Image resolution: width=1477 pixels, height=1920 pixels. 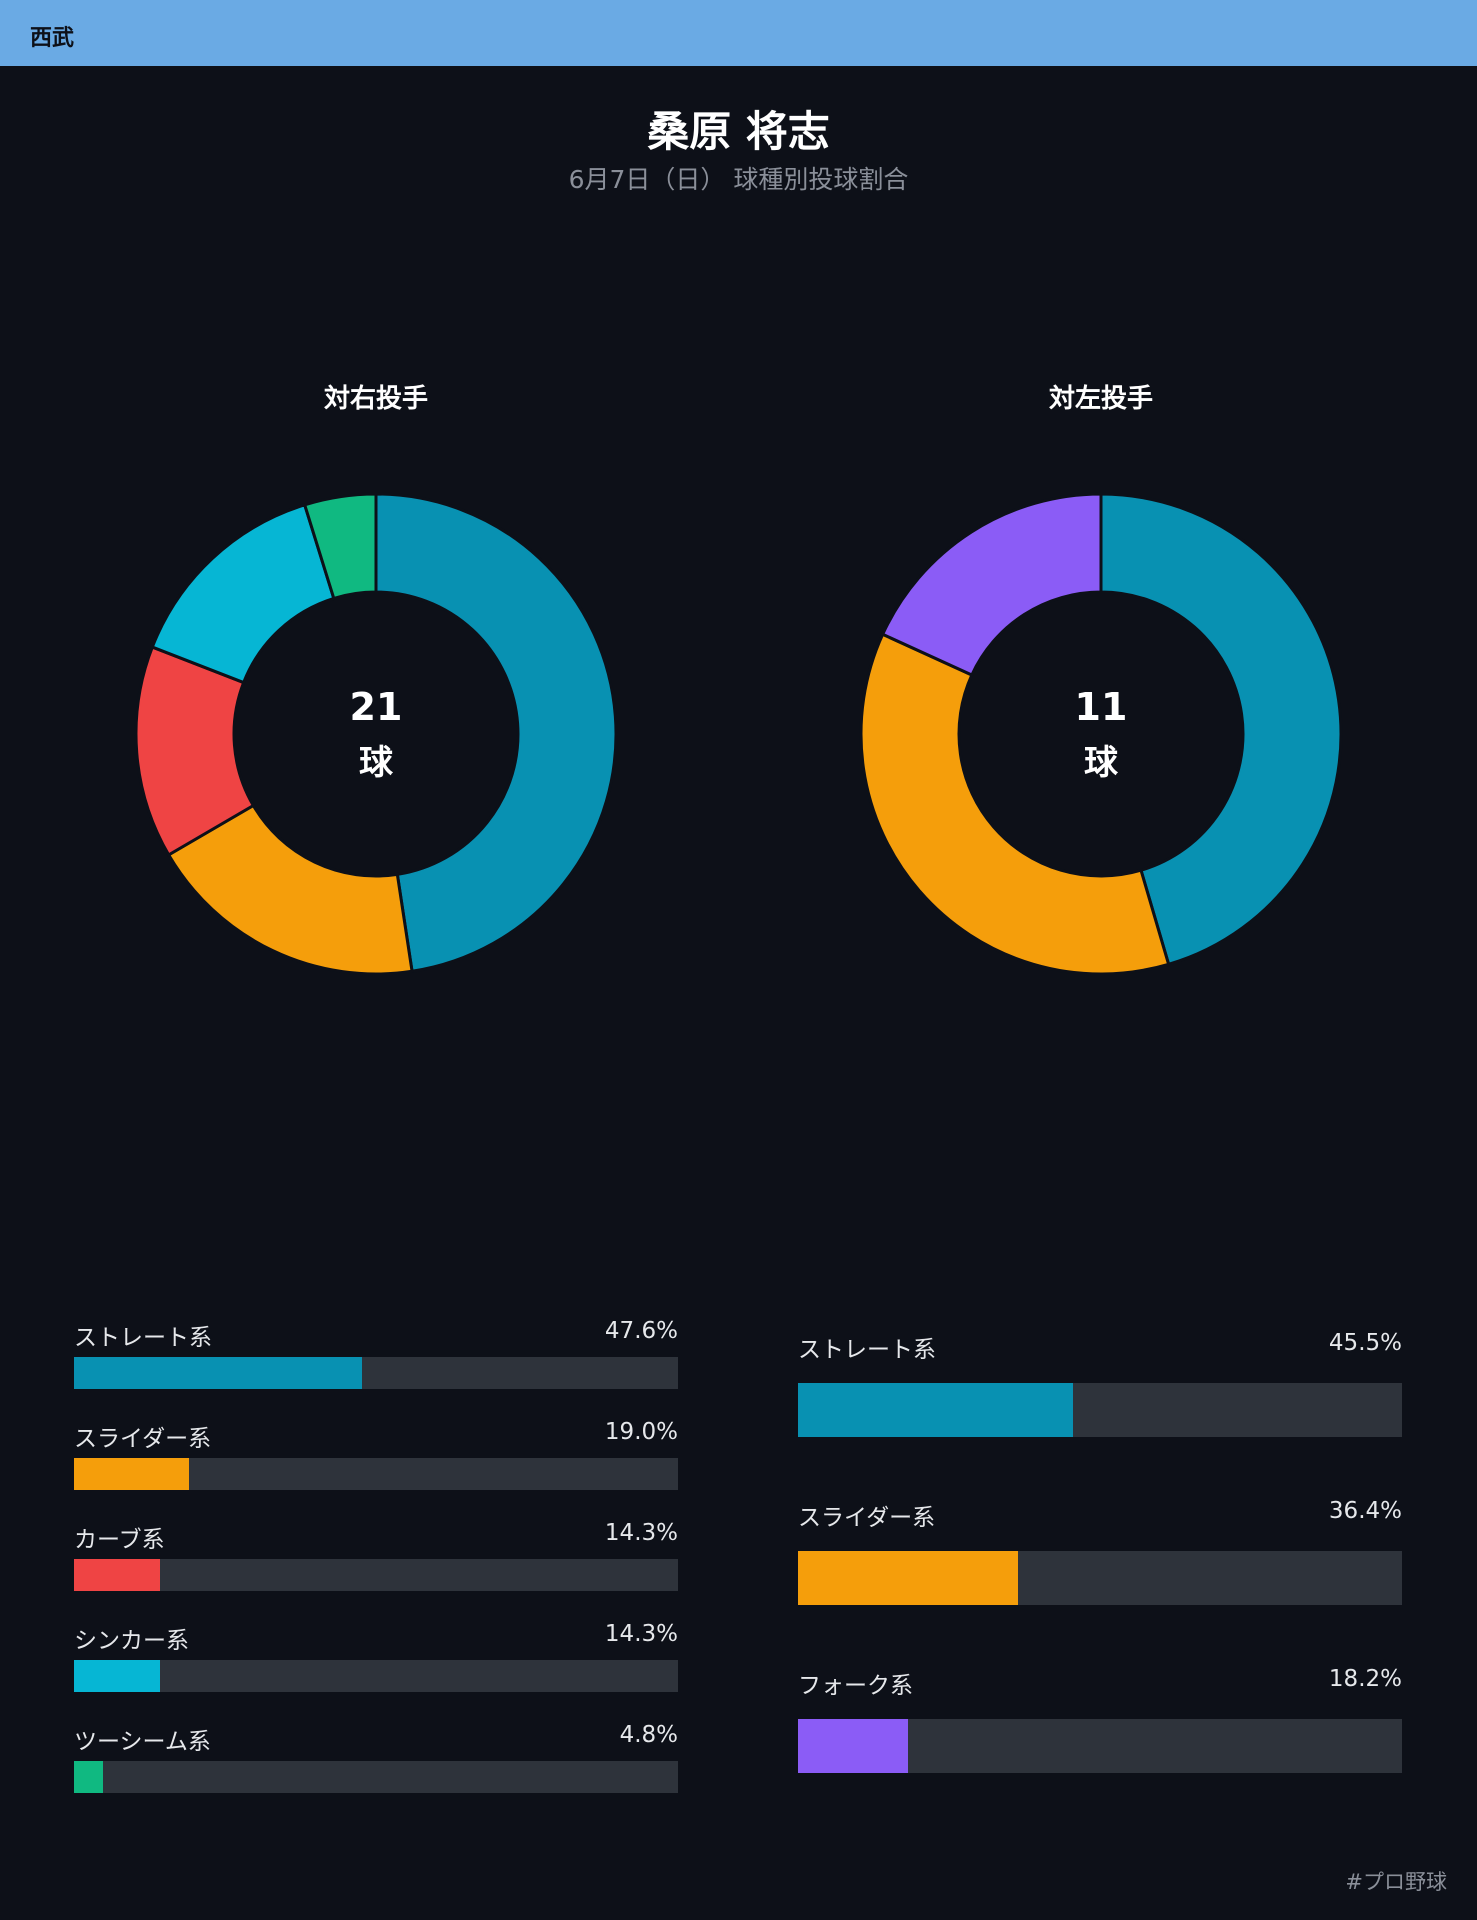 What do you see at coordinates (142, 1742) in the screenshot?
I see `pitch-type-label: ツーシーム系` at bounding box center [142, 1742].